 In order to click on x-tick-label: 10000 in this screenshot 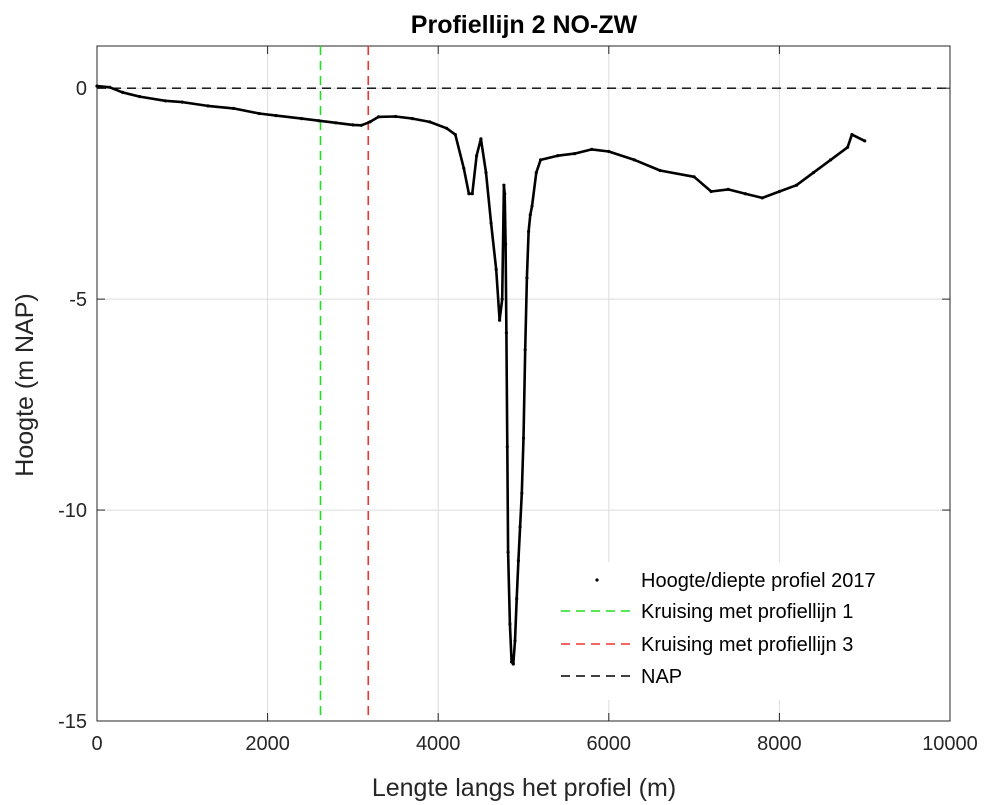, I will do `click(950, 744)`.